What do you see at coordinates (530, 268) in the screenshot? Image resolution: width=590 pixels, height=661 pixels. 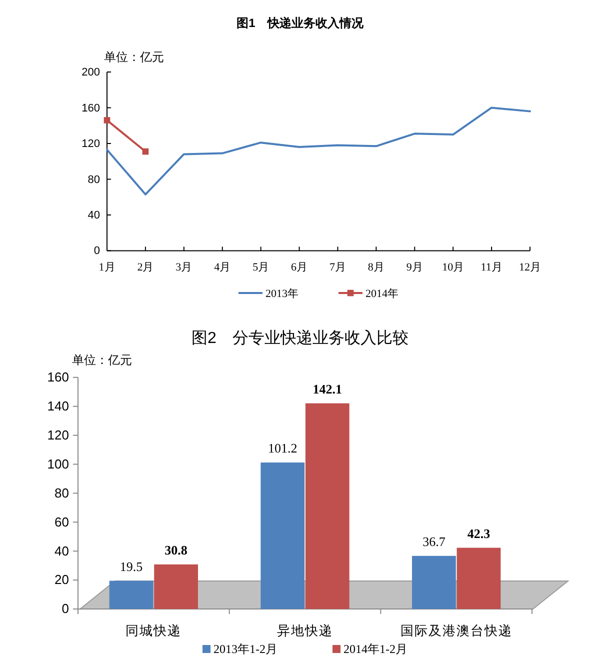 I see `x-tick-label: 12月` at bounding box center [530, 268].